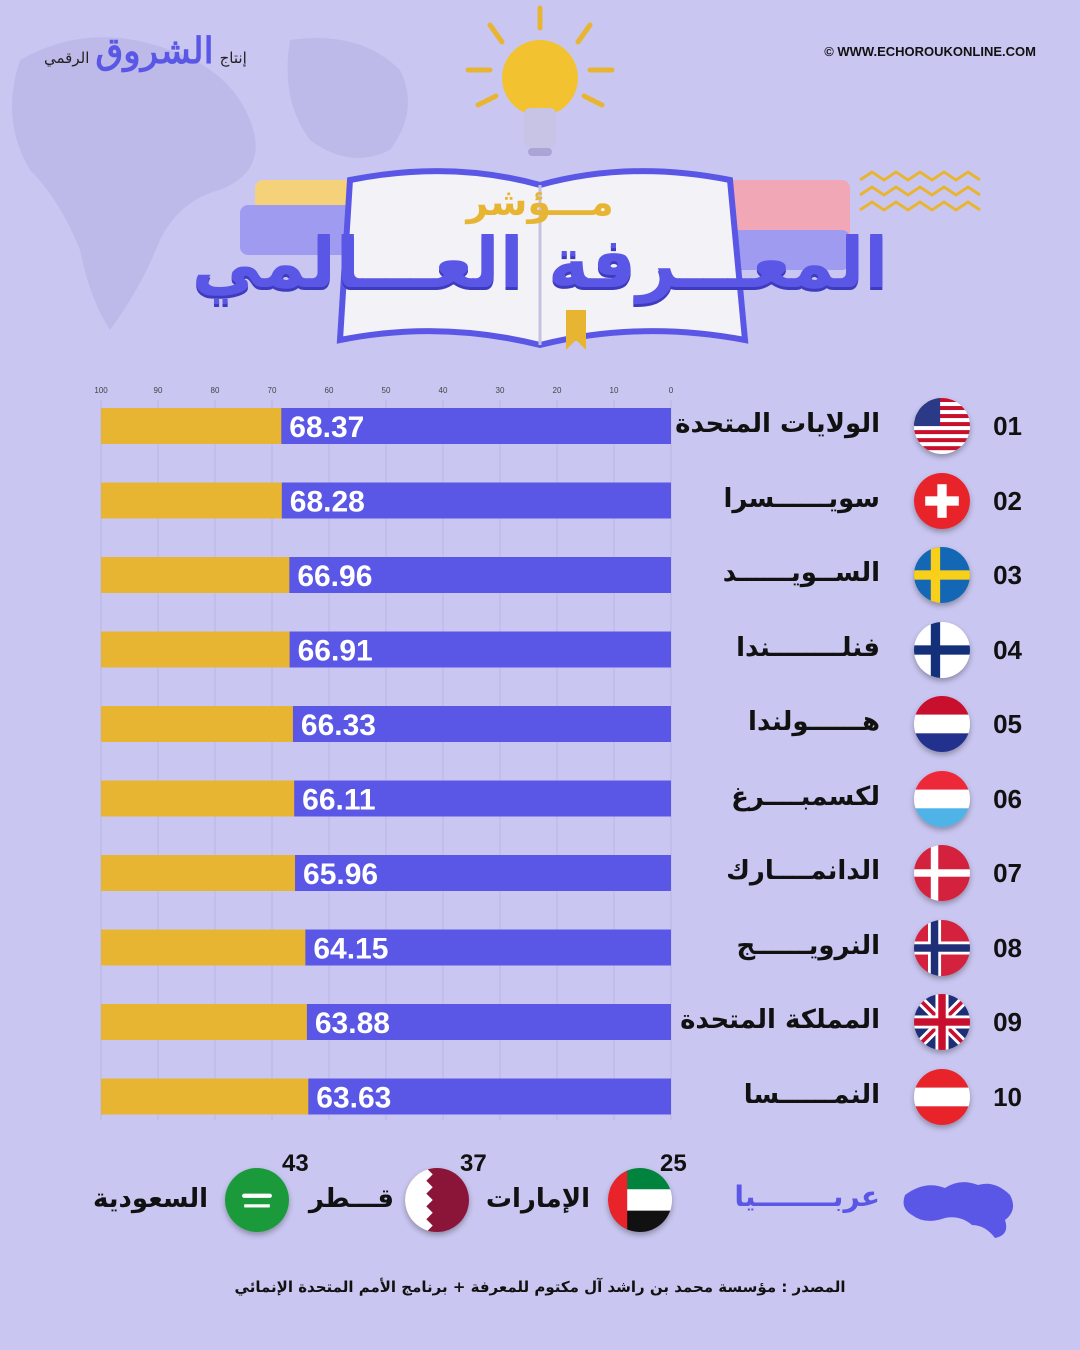  What do you see at coordinates (614, 390) in the screenshot?
I see `x-tick-label: 10` at bounding box center [614, 390].